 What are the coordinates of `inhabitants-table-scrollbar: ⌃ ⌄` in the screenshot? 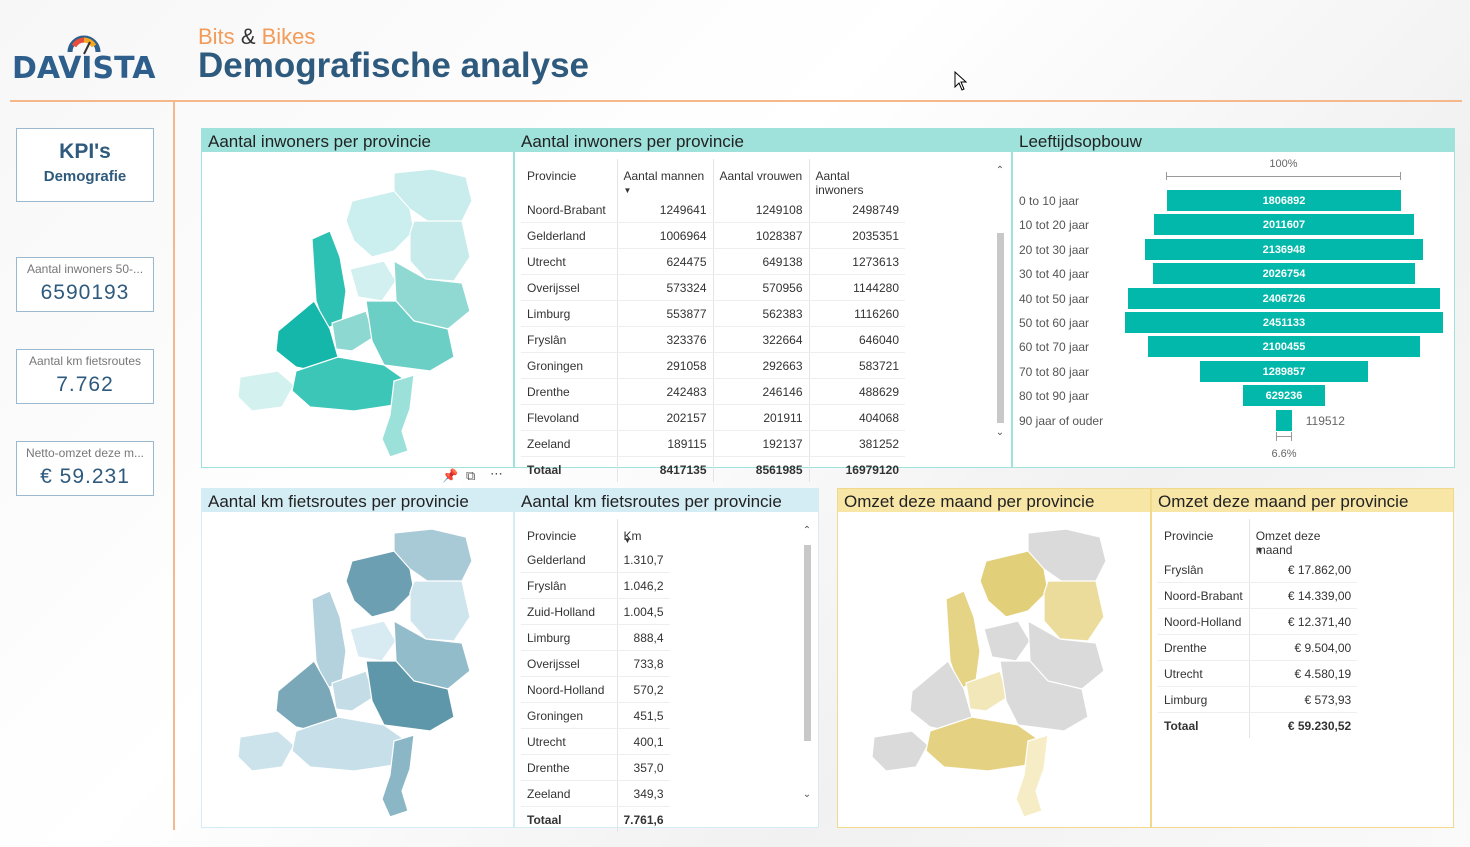 It's located at (1000, 304).